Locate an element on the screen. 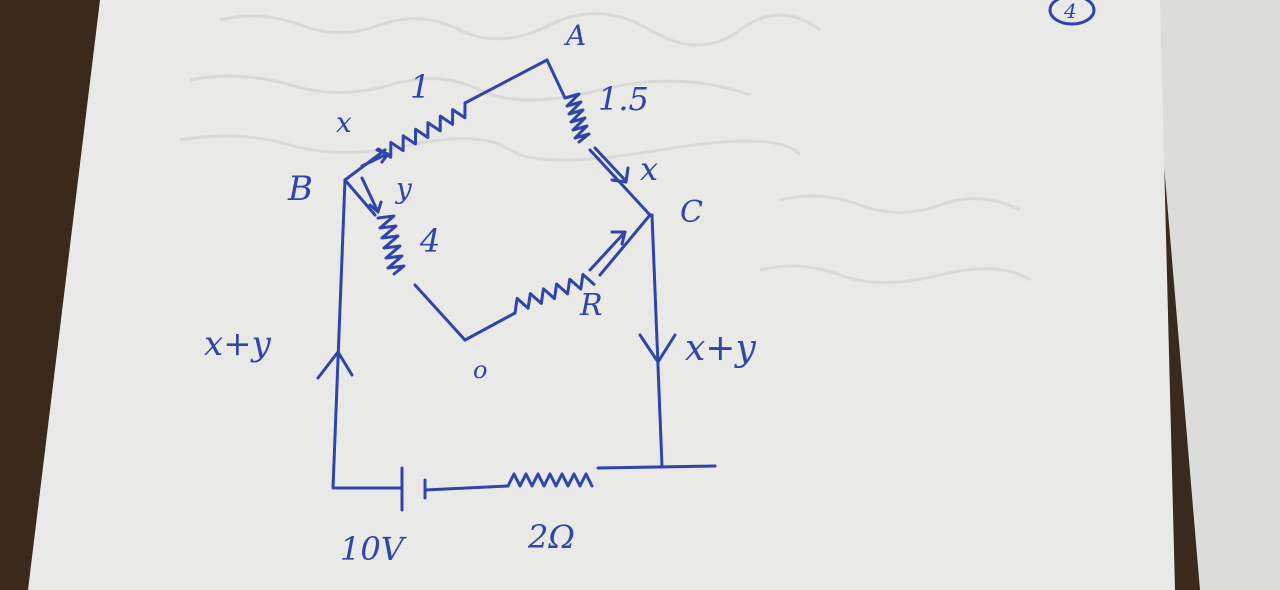 Image resolution: width=1280 pixels, height=590 pixels. wire-right is located at coordinates (657, 340).